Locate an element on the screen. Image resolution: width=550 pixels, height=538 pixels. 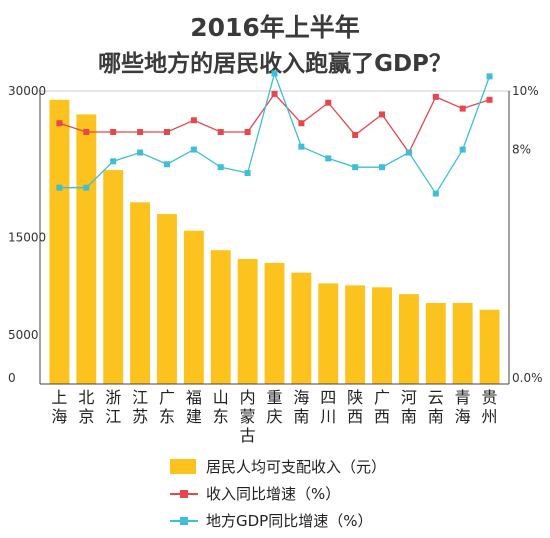
category-label: 内蒙古 is located at coordinates (248, 416).